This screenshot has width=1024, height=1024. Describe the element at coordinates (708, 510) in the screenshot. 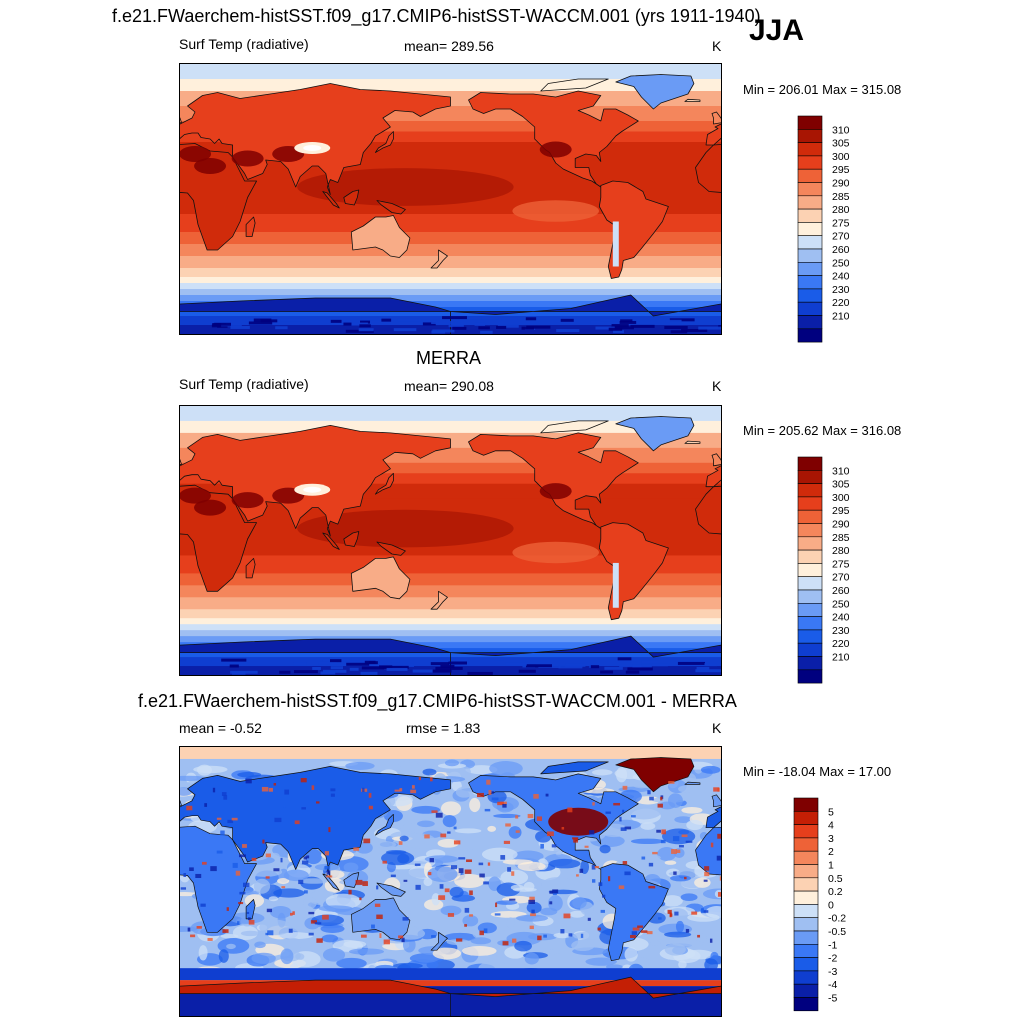

I see `panel2-land-africa` at that location.